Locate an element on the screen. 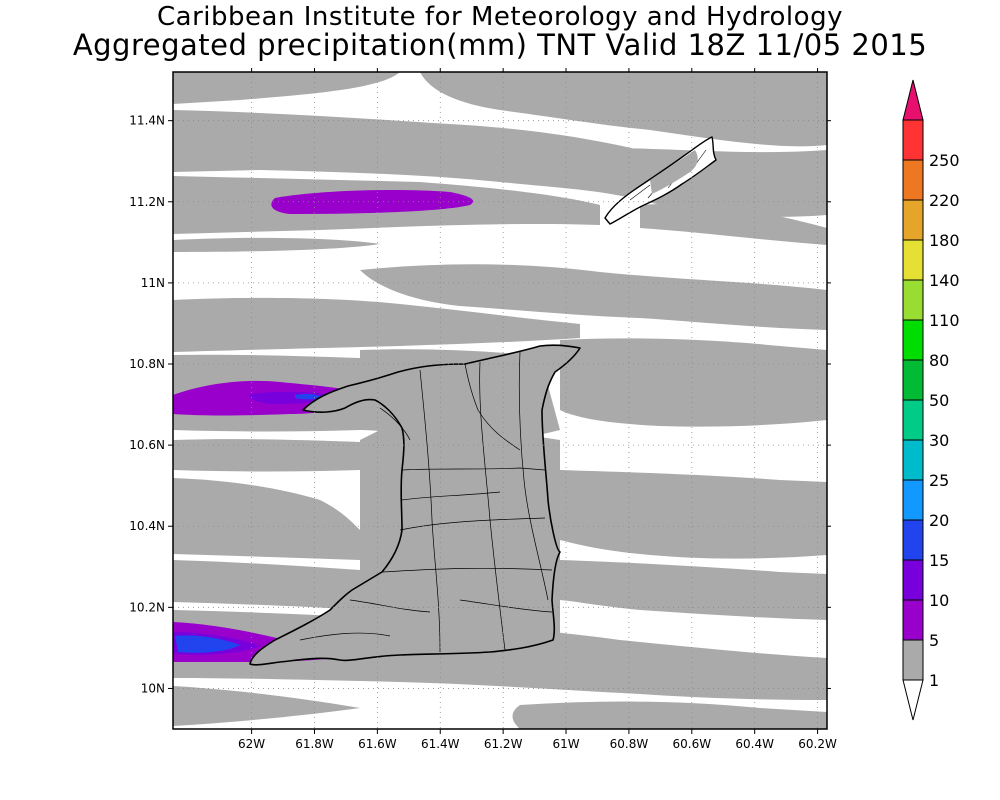 The width and height of the screenshot is (1000, 800). y-tick-label: 10.6N is located at coordinates (147, 445).